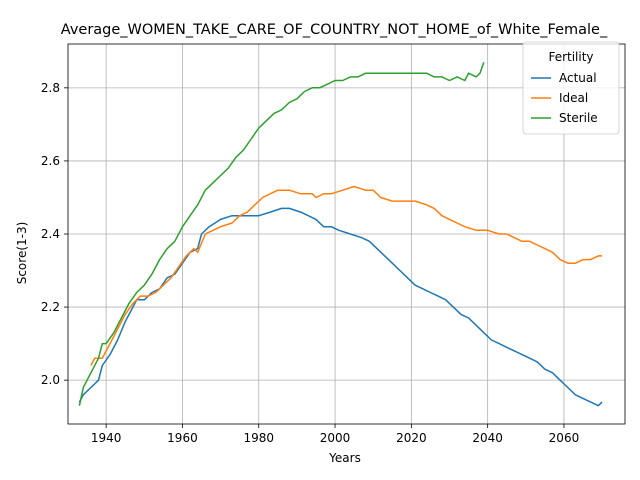 The width and height of the screenshot is (640, 480). What do you see at coordinates (564, 438) in the screenshot?
I see `x-tick-label: 2060` at bounding box center [564, 438].